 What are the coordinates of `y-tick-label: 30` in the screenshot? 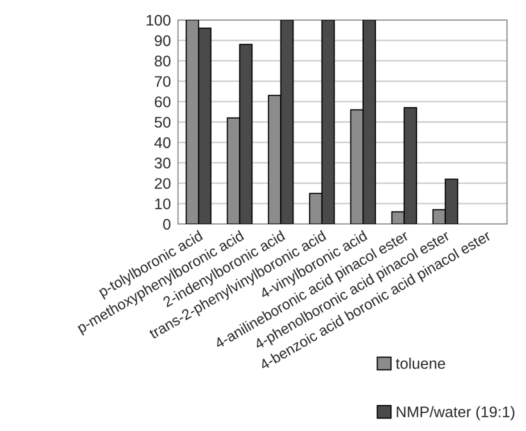 It's located at (162, 163).